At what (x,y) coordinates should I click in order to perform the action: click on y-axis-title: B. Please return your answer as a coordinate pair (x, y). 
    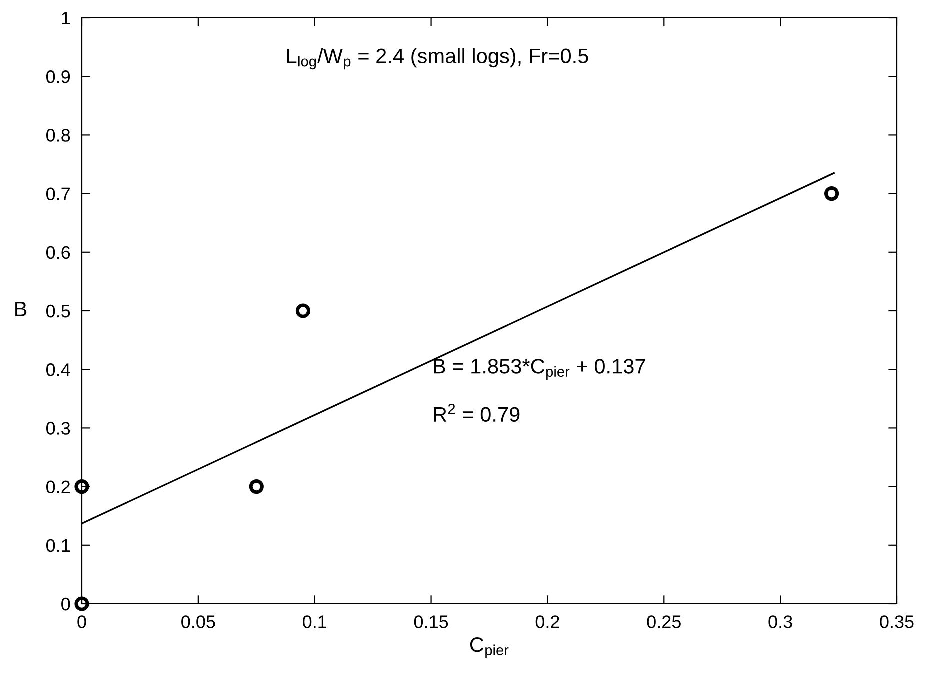
    Looking at the image, I should click on (21, 309).